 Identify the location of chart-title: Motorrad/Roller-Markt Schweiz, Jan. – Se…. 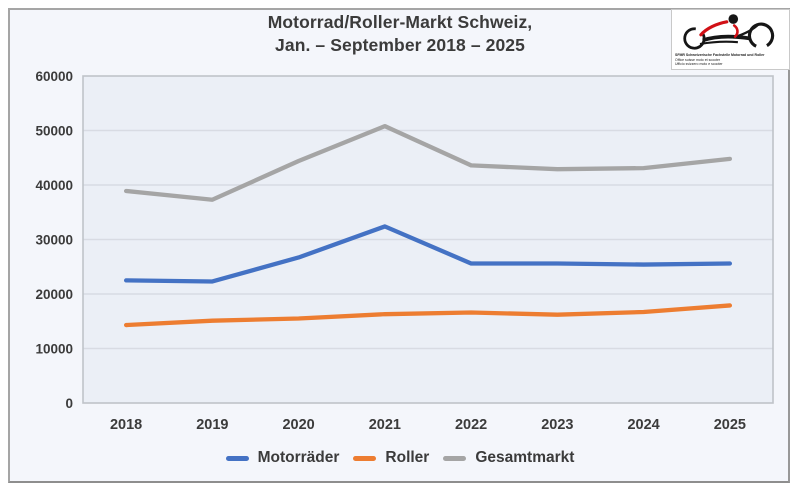
(400, 34).